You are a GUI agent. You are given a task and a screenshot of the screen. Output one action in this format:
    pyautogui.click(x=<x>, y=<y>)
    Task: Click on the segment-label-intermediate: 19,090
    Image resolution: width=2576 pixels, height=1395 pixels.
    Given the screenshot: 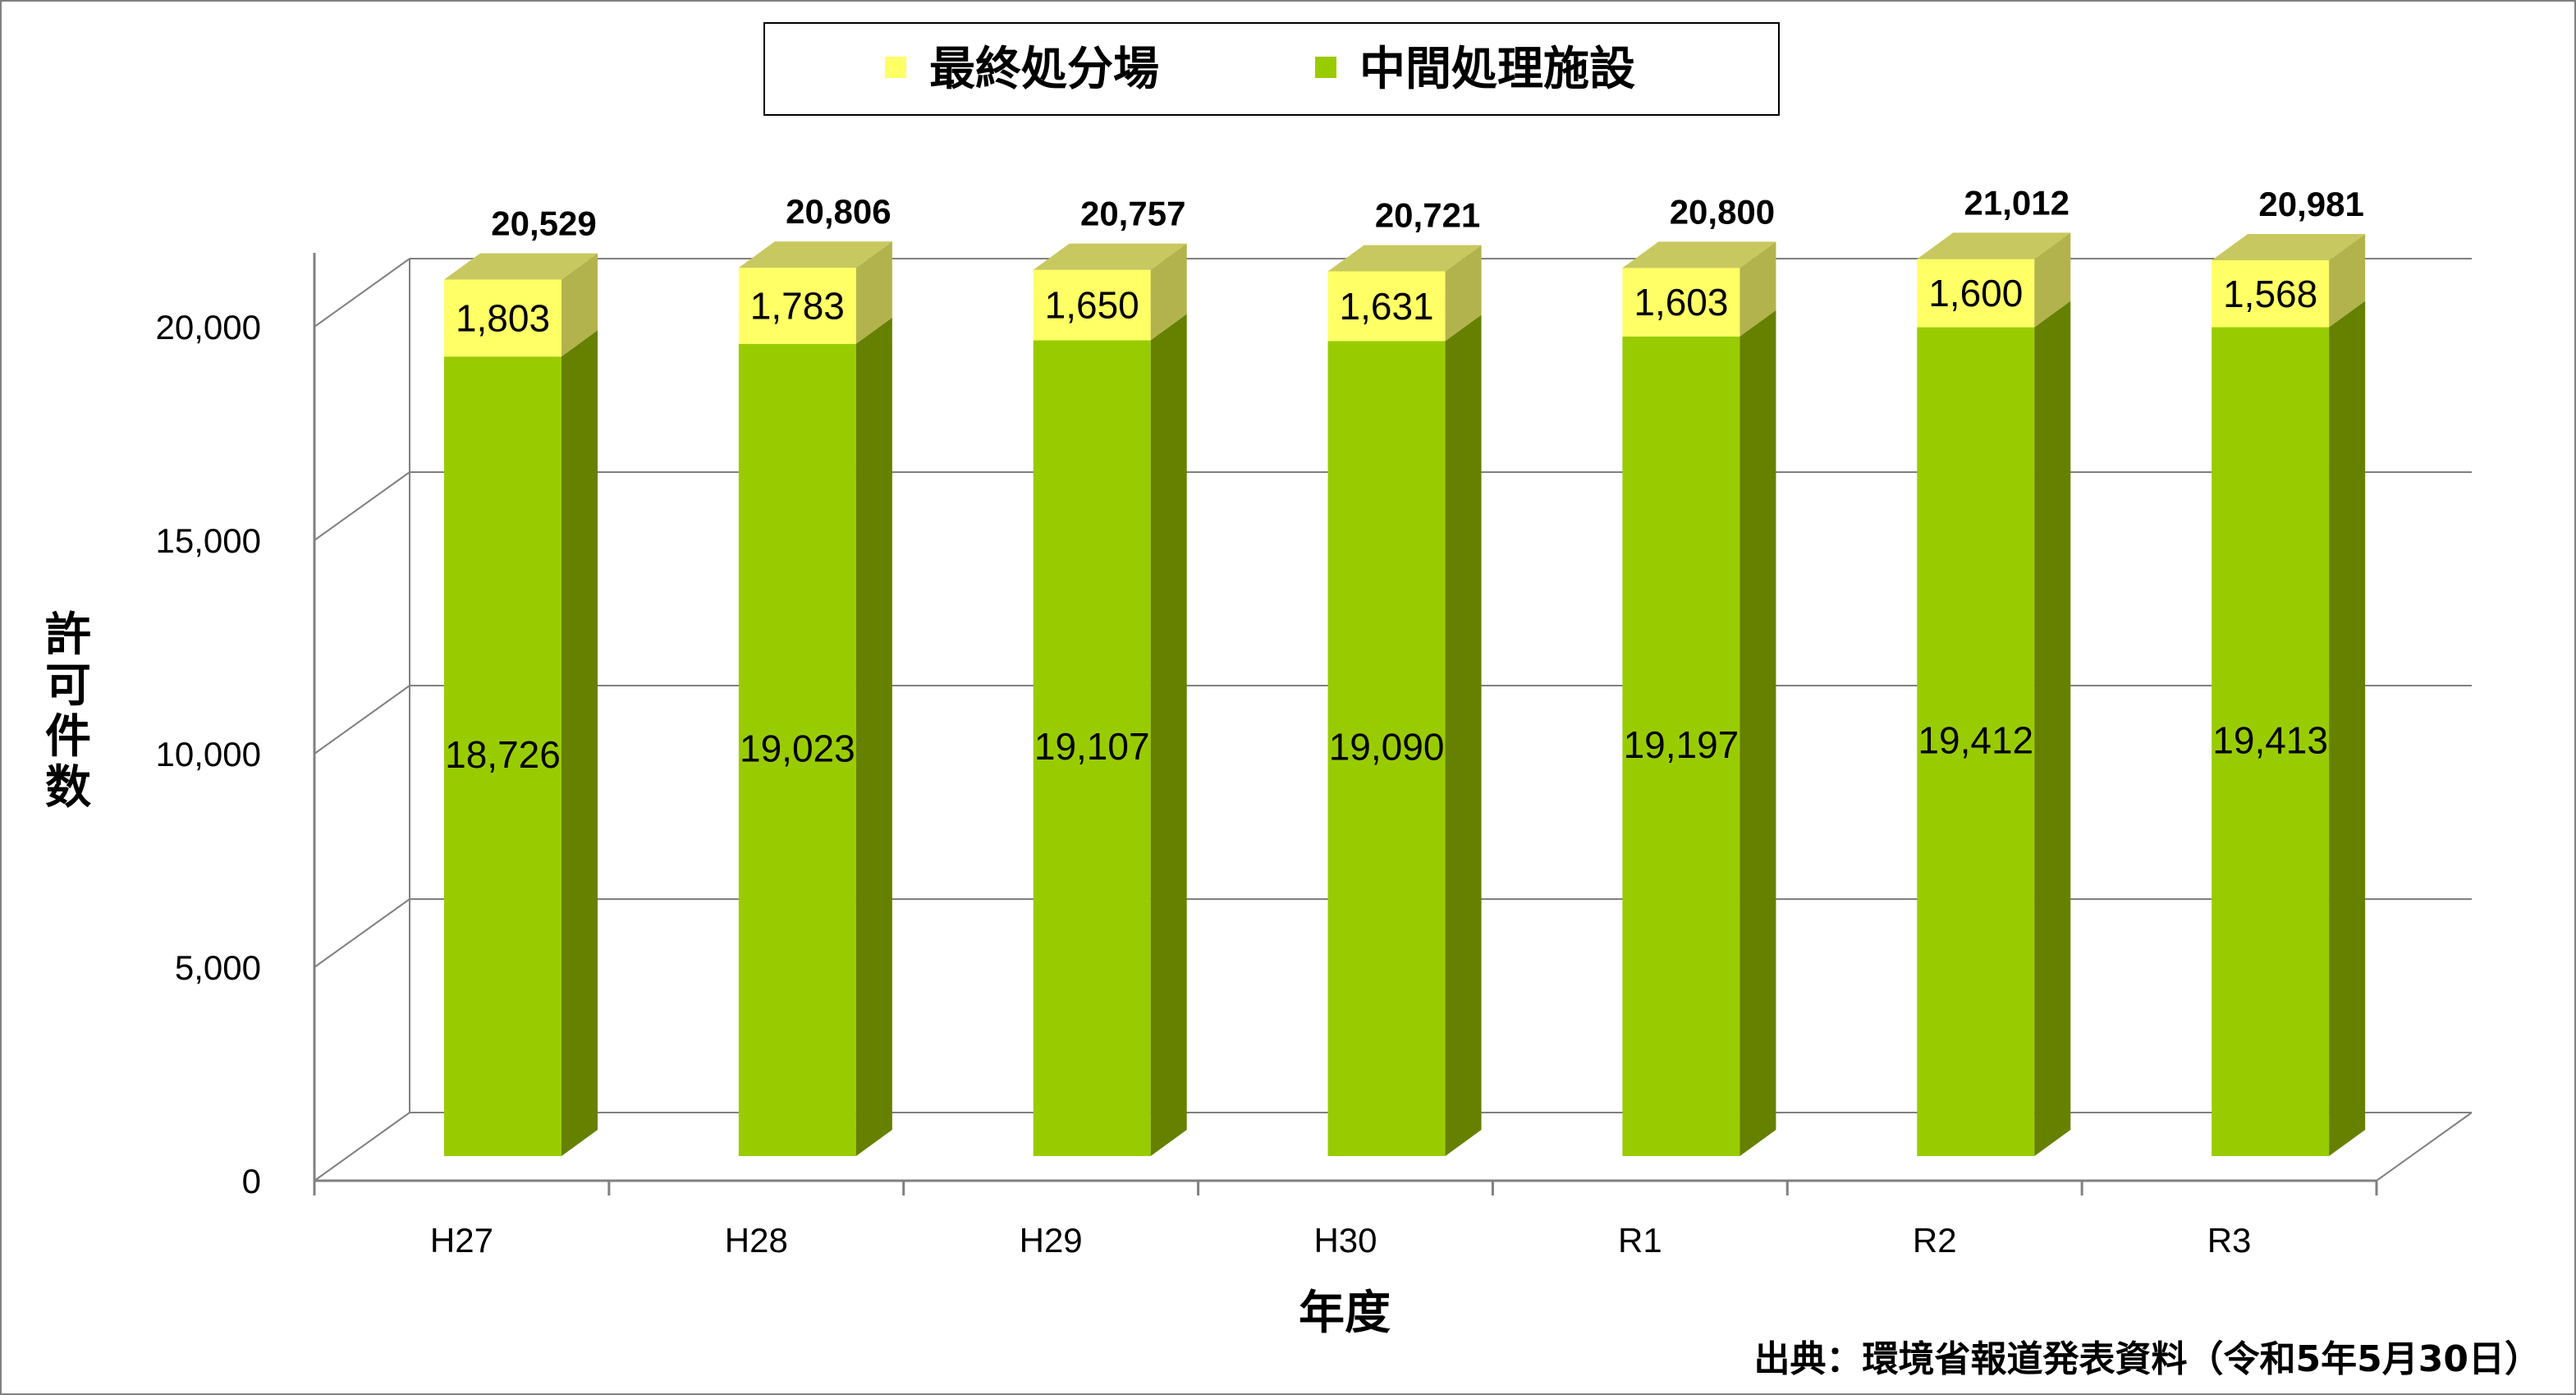 What is the action you would take?
    pyautogui.click(x=1387, y=748)
    